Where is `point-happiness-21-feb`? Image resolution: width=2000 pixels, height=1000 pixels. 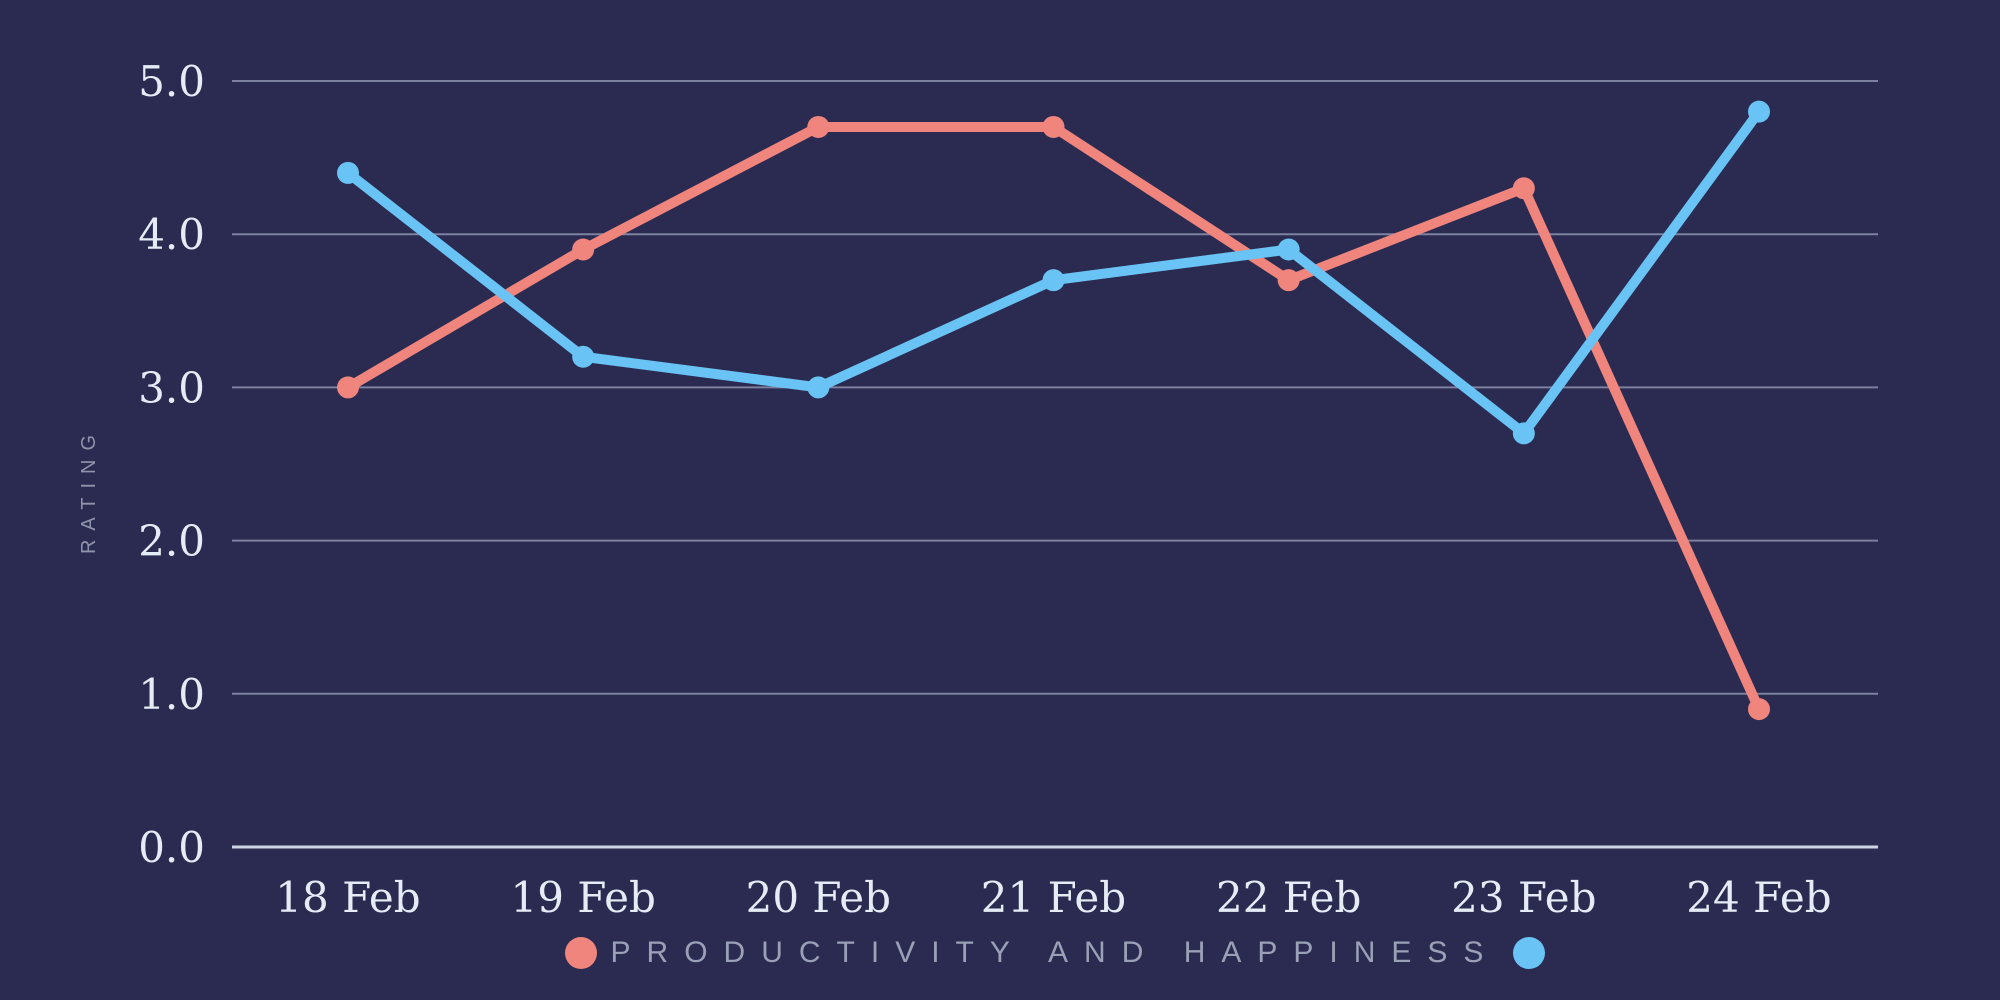
point-happiness-21-feb is located at coordinates (1053, 280).